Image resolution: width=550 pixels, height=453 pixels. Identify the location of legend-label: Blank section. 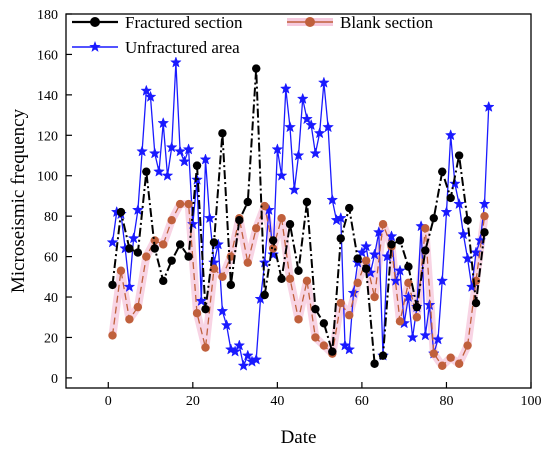
(387, 22).